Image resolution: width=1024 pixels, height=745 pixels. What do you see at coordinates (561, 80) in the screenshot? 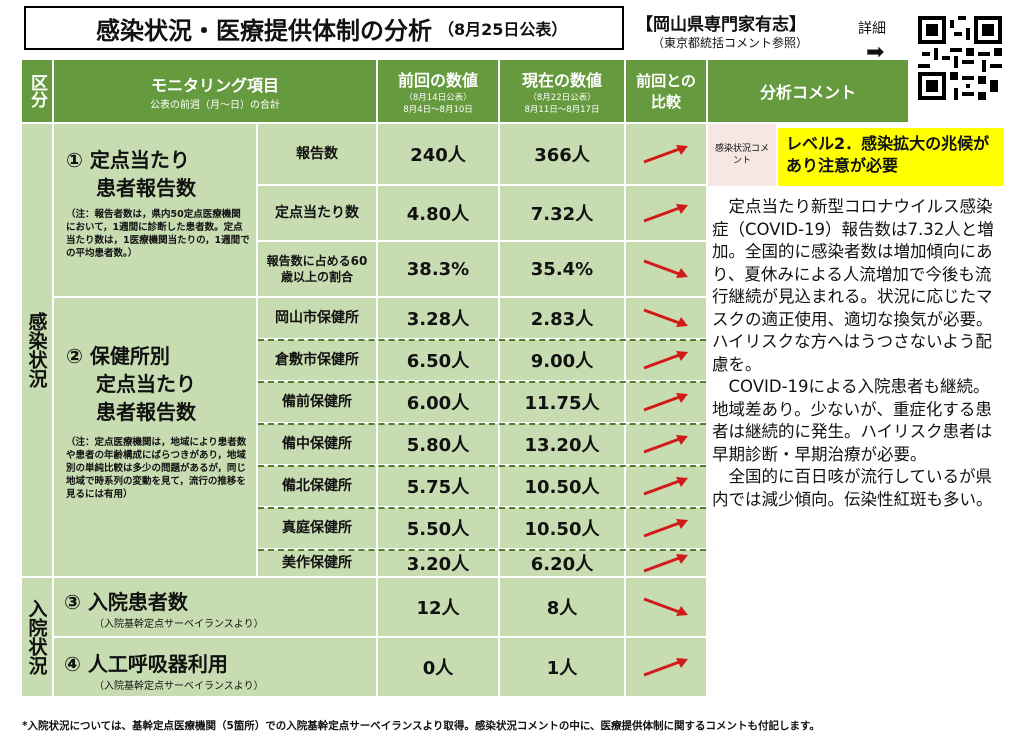
I see `column-curr-label: 現在の数値` at bounding box center [561, 80].